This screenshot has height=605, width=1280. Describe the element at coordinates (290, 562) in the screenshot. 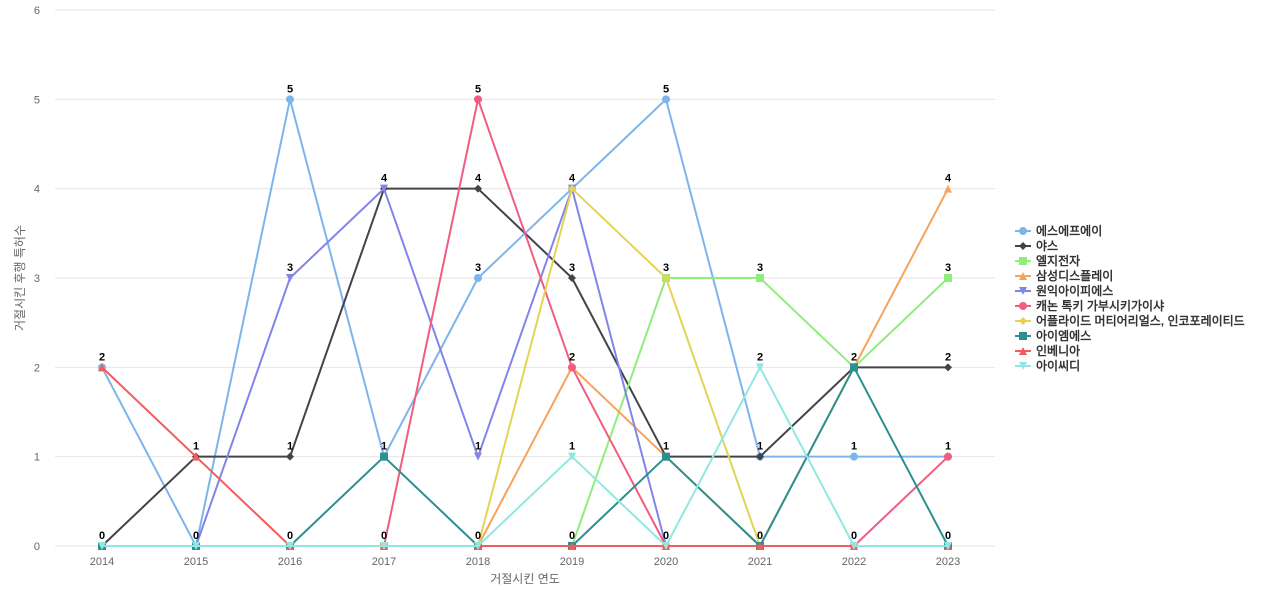

I see `x-tick-label: 2016` at that location.